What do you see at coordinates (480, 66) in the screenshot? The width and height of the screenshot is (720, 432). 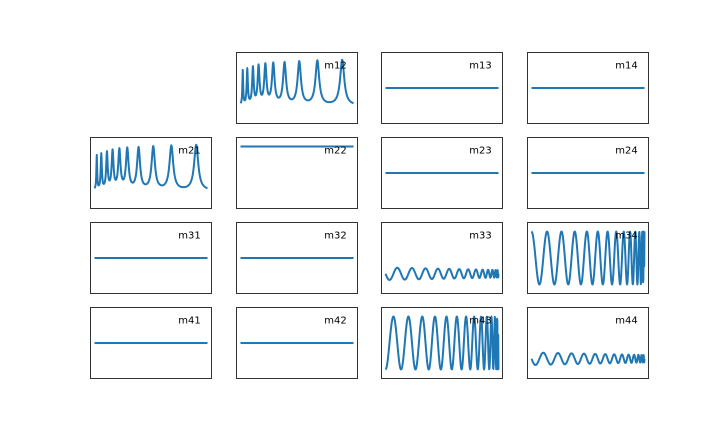 I see `panel-label: m13` at bounding box center [480, 66].